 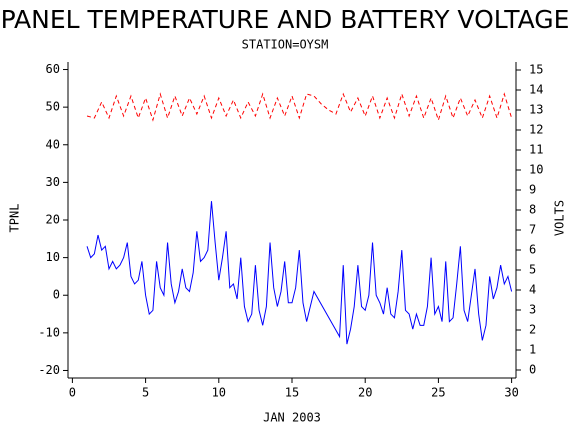 I want to click on y2-axis-label: VOLTS, so click(x=560, y=218).